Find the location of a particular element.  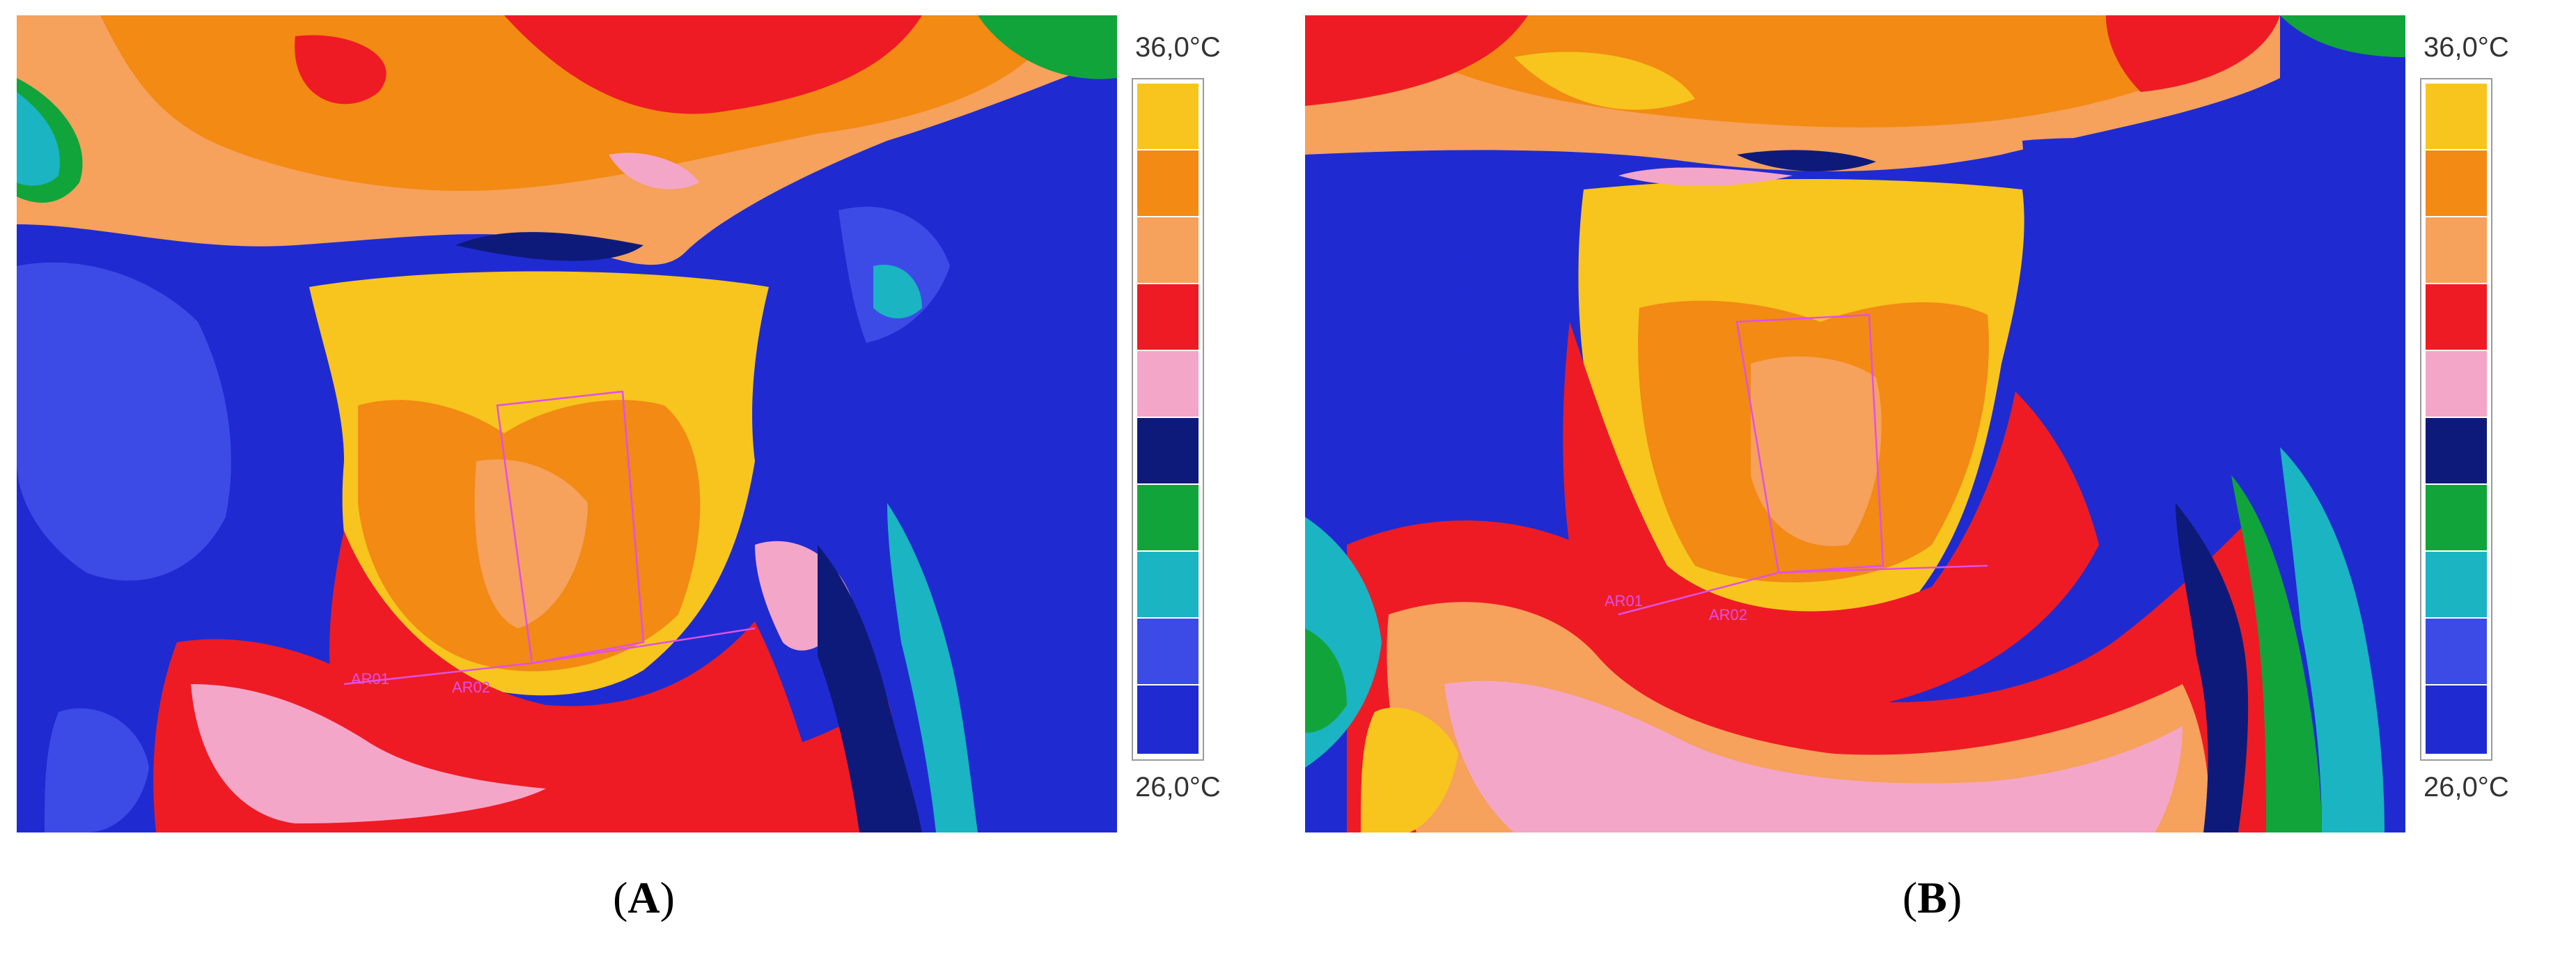

scale-step-6-a is located at coordinates (1168, 451).